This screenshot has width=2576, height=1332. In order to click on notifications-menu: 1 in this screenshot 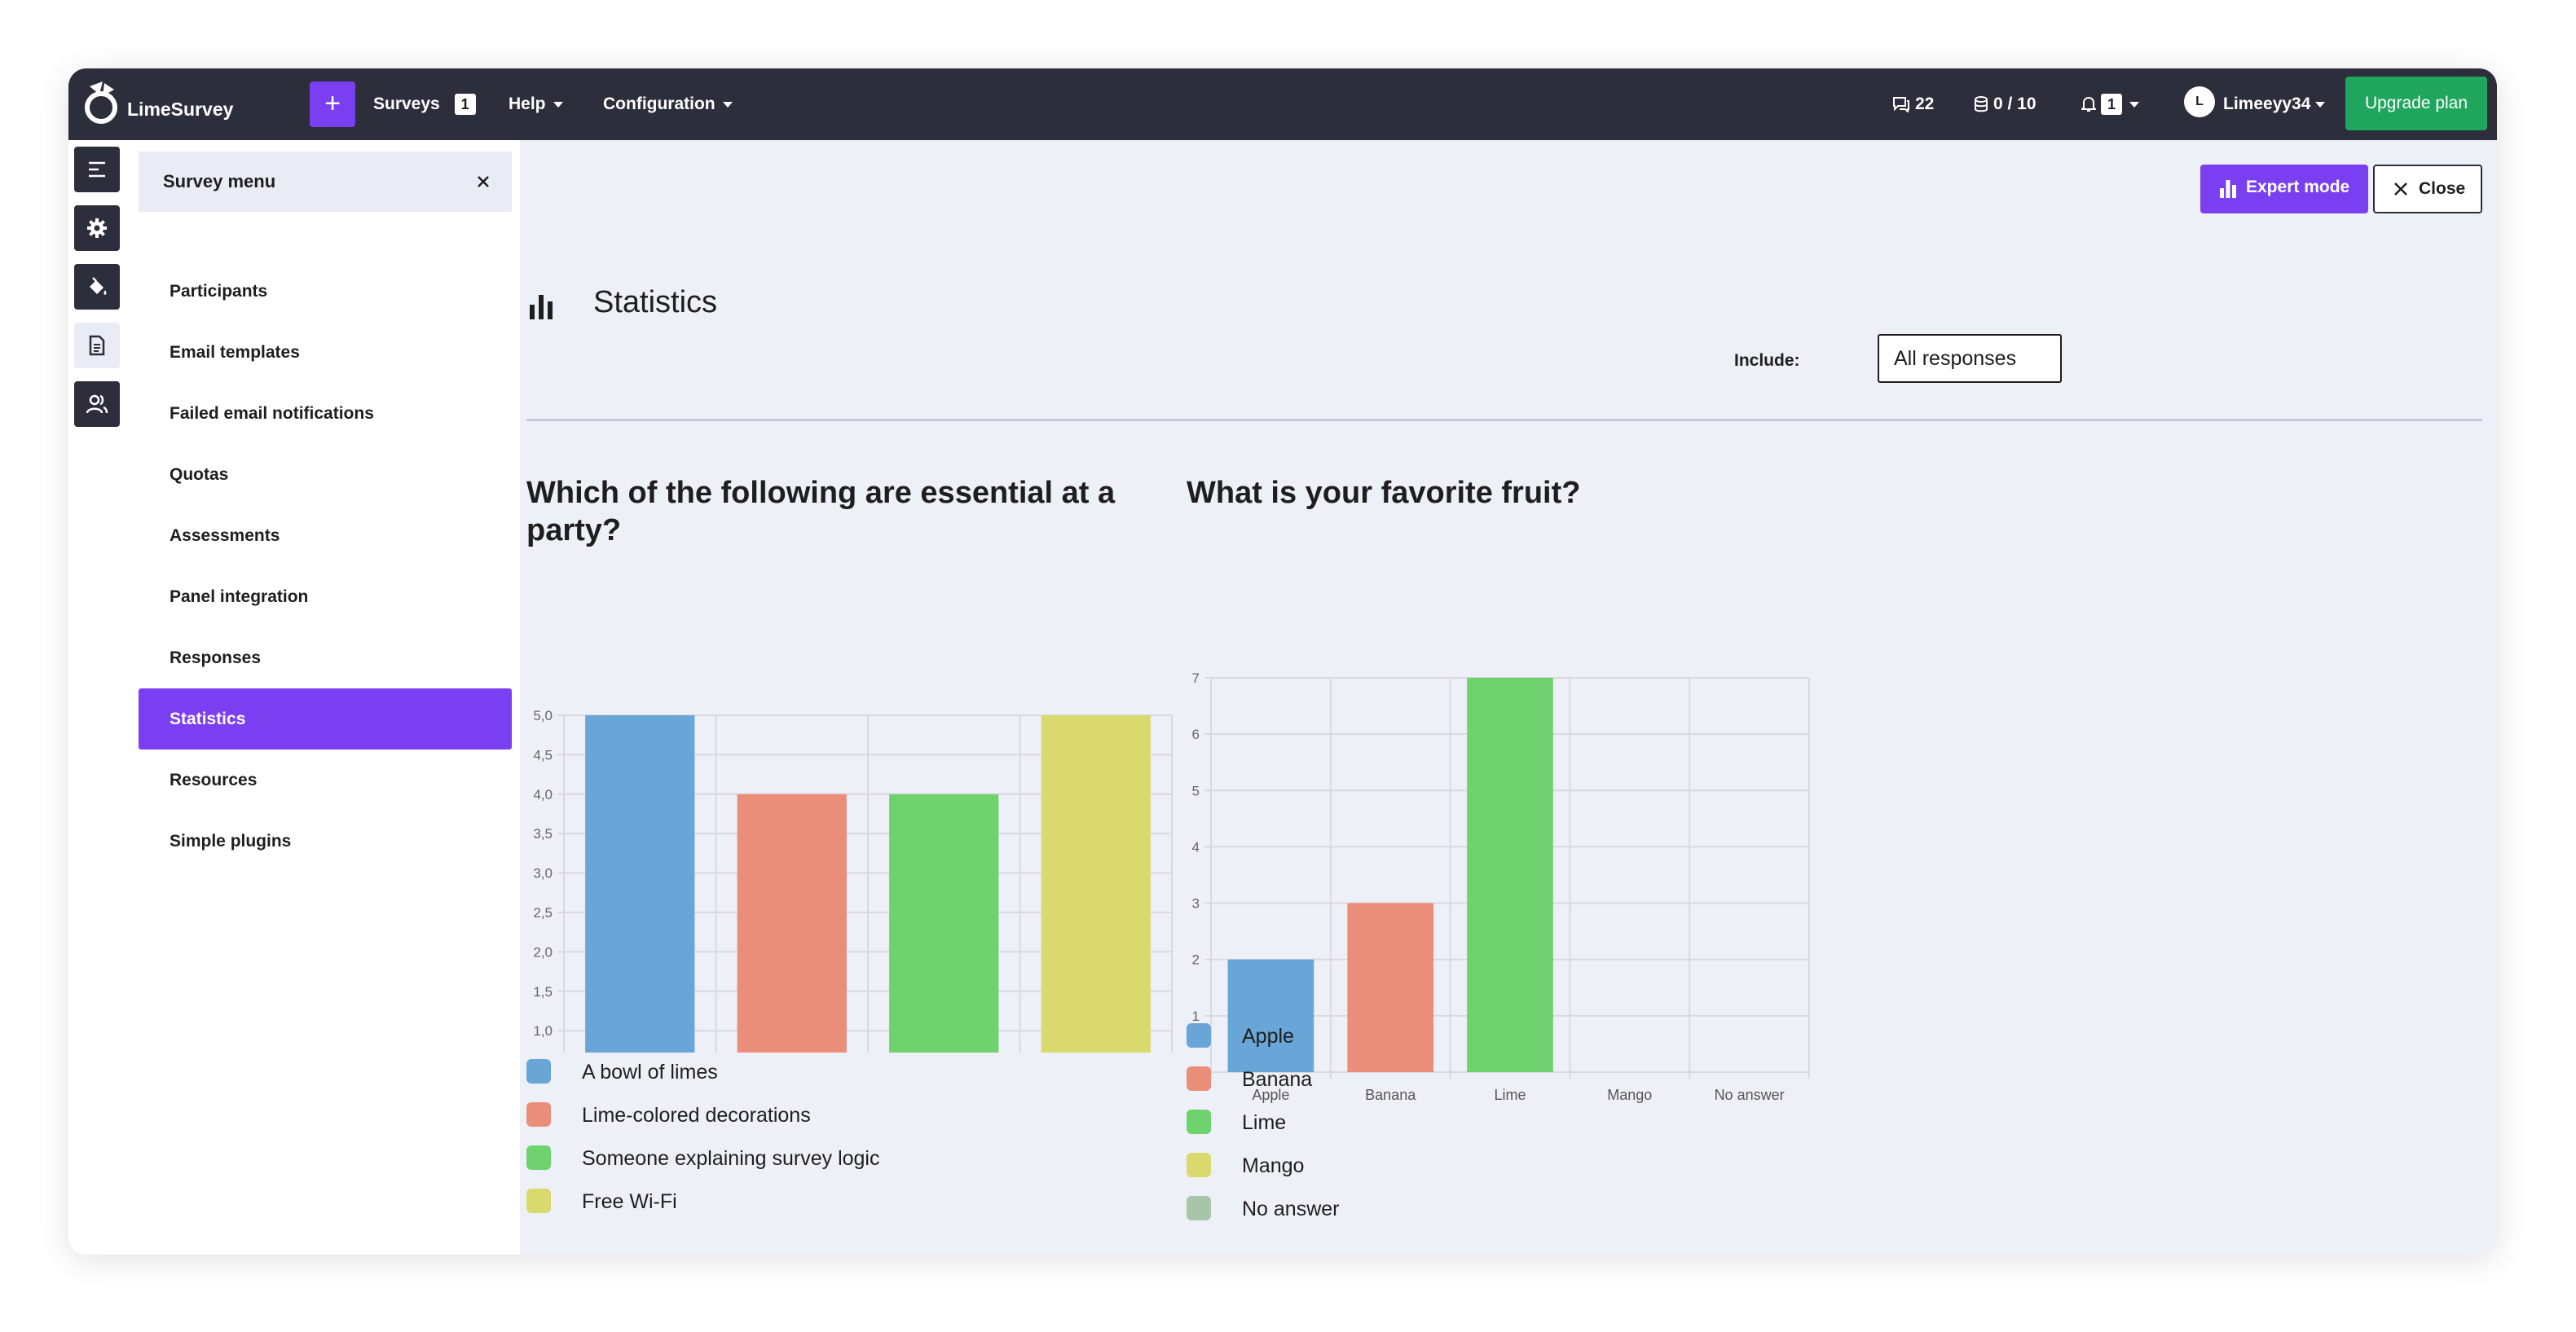, I will do `click(2109, 104)`.